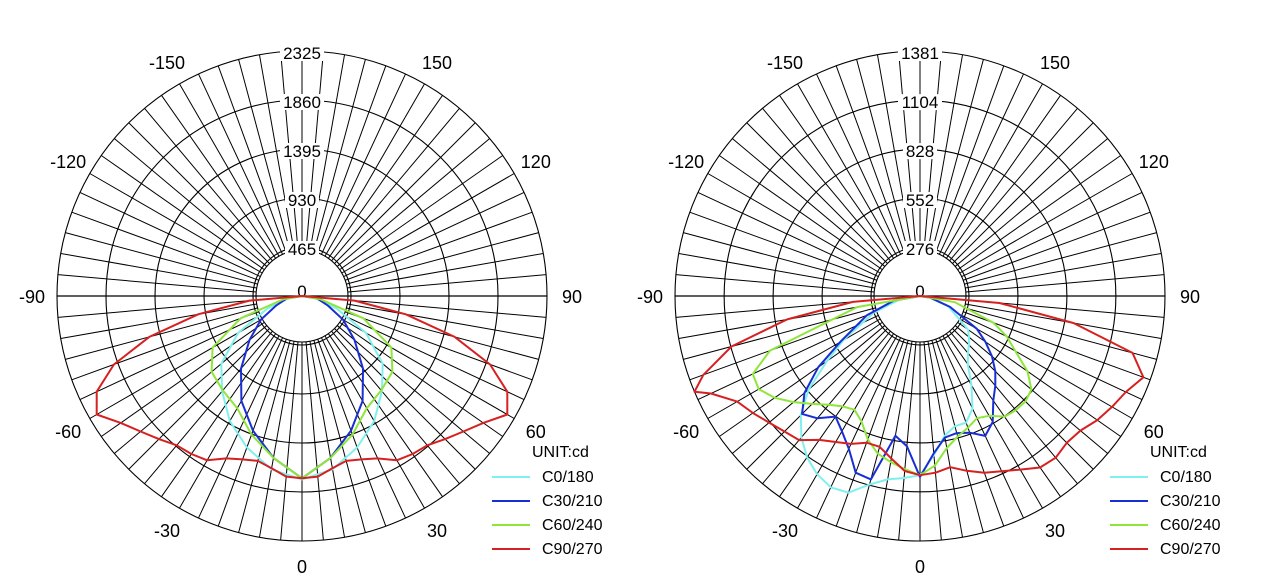  What do you see at coordinates (920, 53) in the screenshot?
I see `ring-label: 1381` at bounding box center [920, 53].